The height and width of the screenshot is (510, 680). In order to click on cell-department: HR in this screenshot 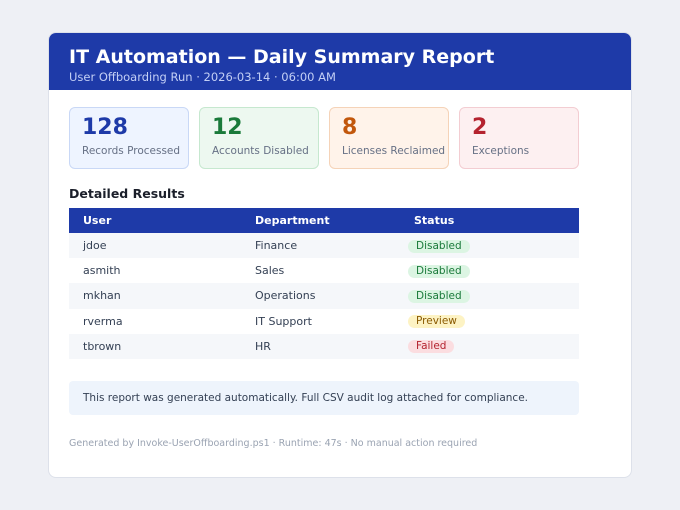, I will do `click(320, 346)`.